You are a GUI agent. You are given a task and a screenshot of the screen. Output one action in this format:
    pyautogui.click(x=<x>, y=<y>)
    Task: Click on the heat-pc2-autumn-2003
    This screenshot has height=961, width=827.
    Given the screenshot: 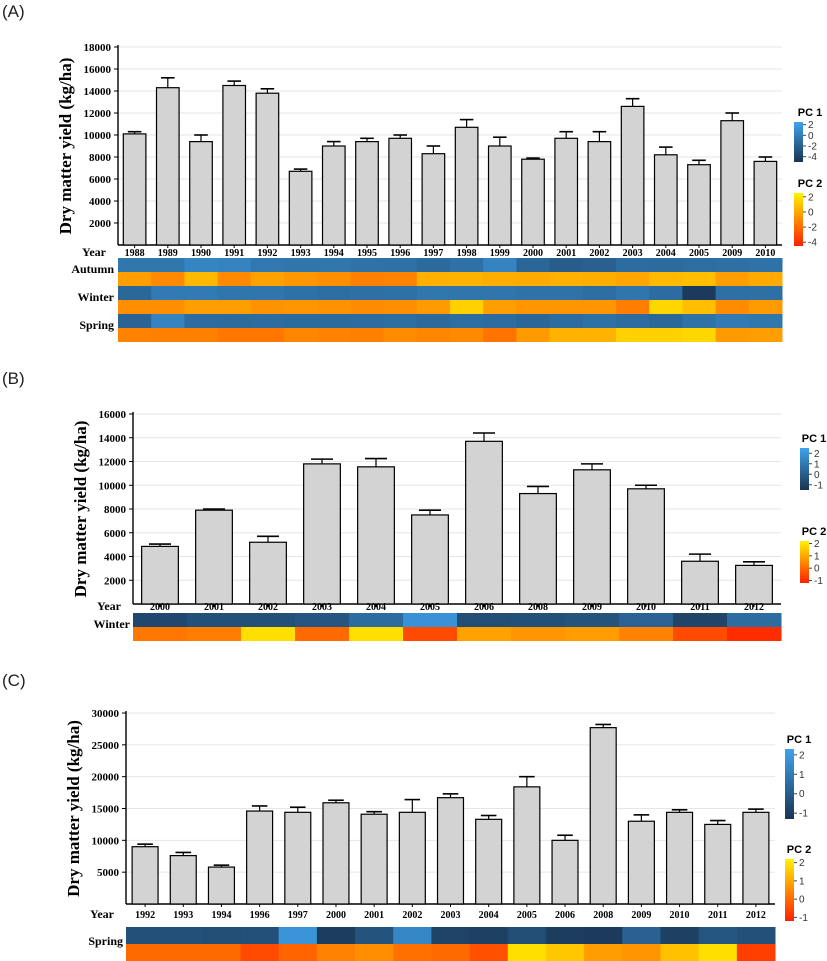 What is the action you would take?
    pyautogui.click(x=633, y=279)
    